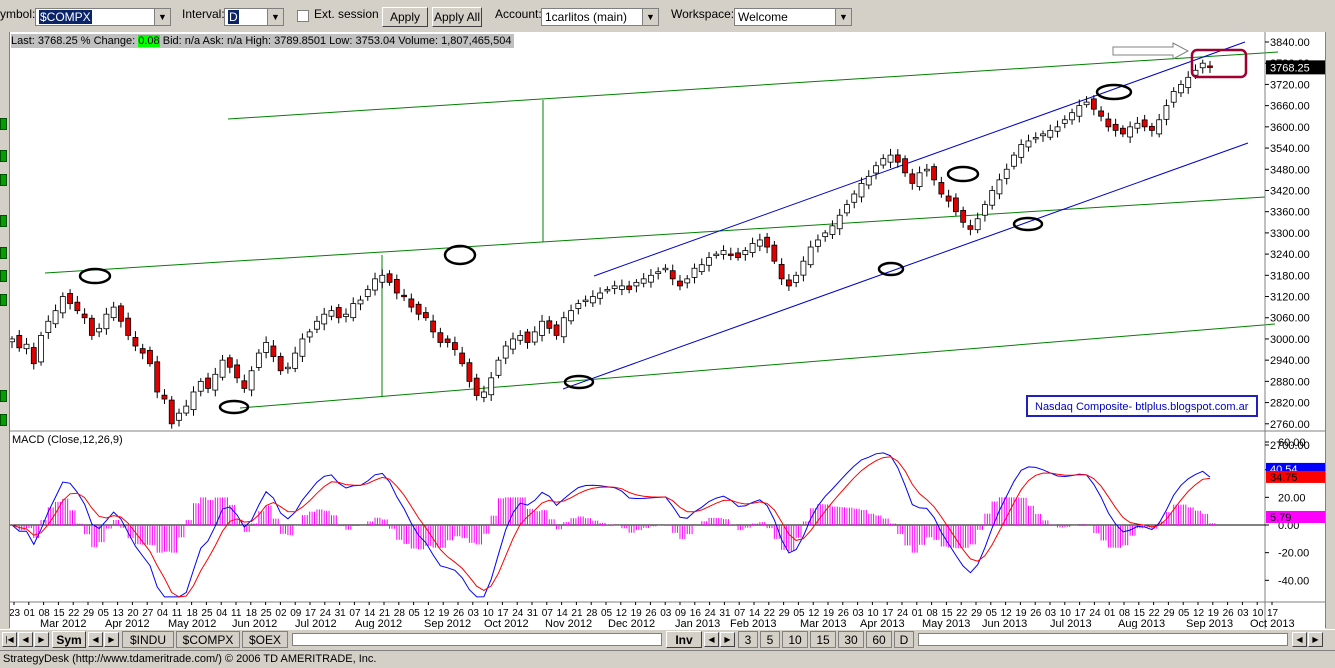 This screenshot has height=668, width=1335. Describe the element at coordinates (904, 639) in the screenshot. I see `tab-interval-d: D` at that location.